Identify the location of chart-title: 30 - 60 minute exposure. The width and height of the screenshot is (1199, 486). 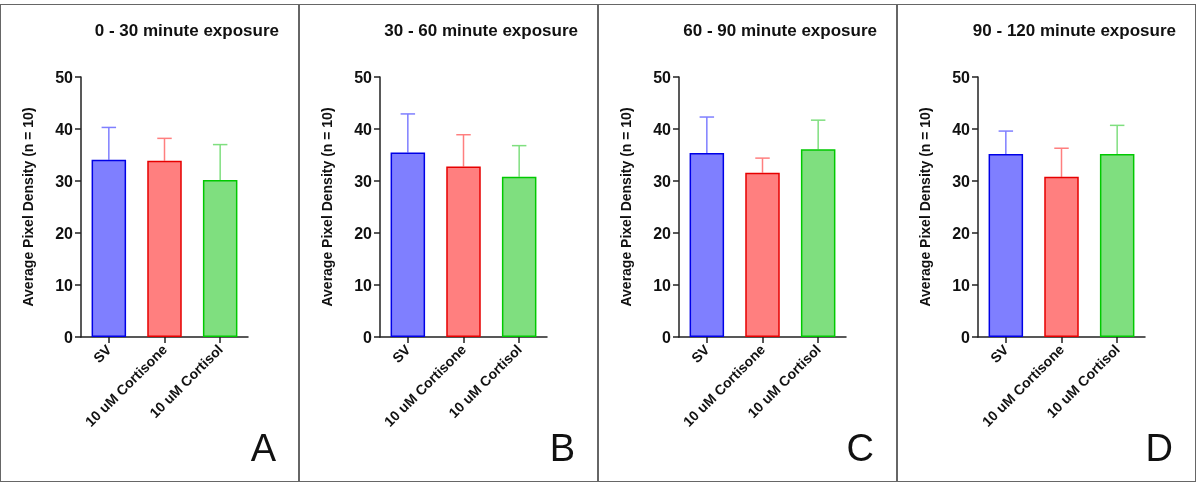
(481, 30).